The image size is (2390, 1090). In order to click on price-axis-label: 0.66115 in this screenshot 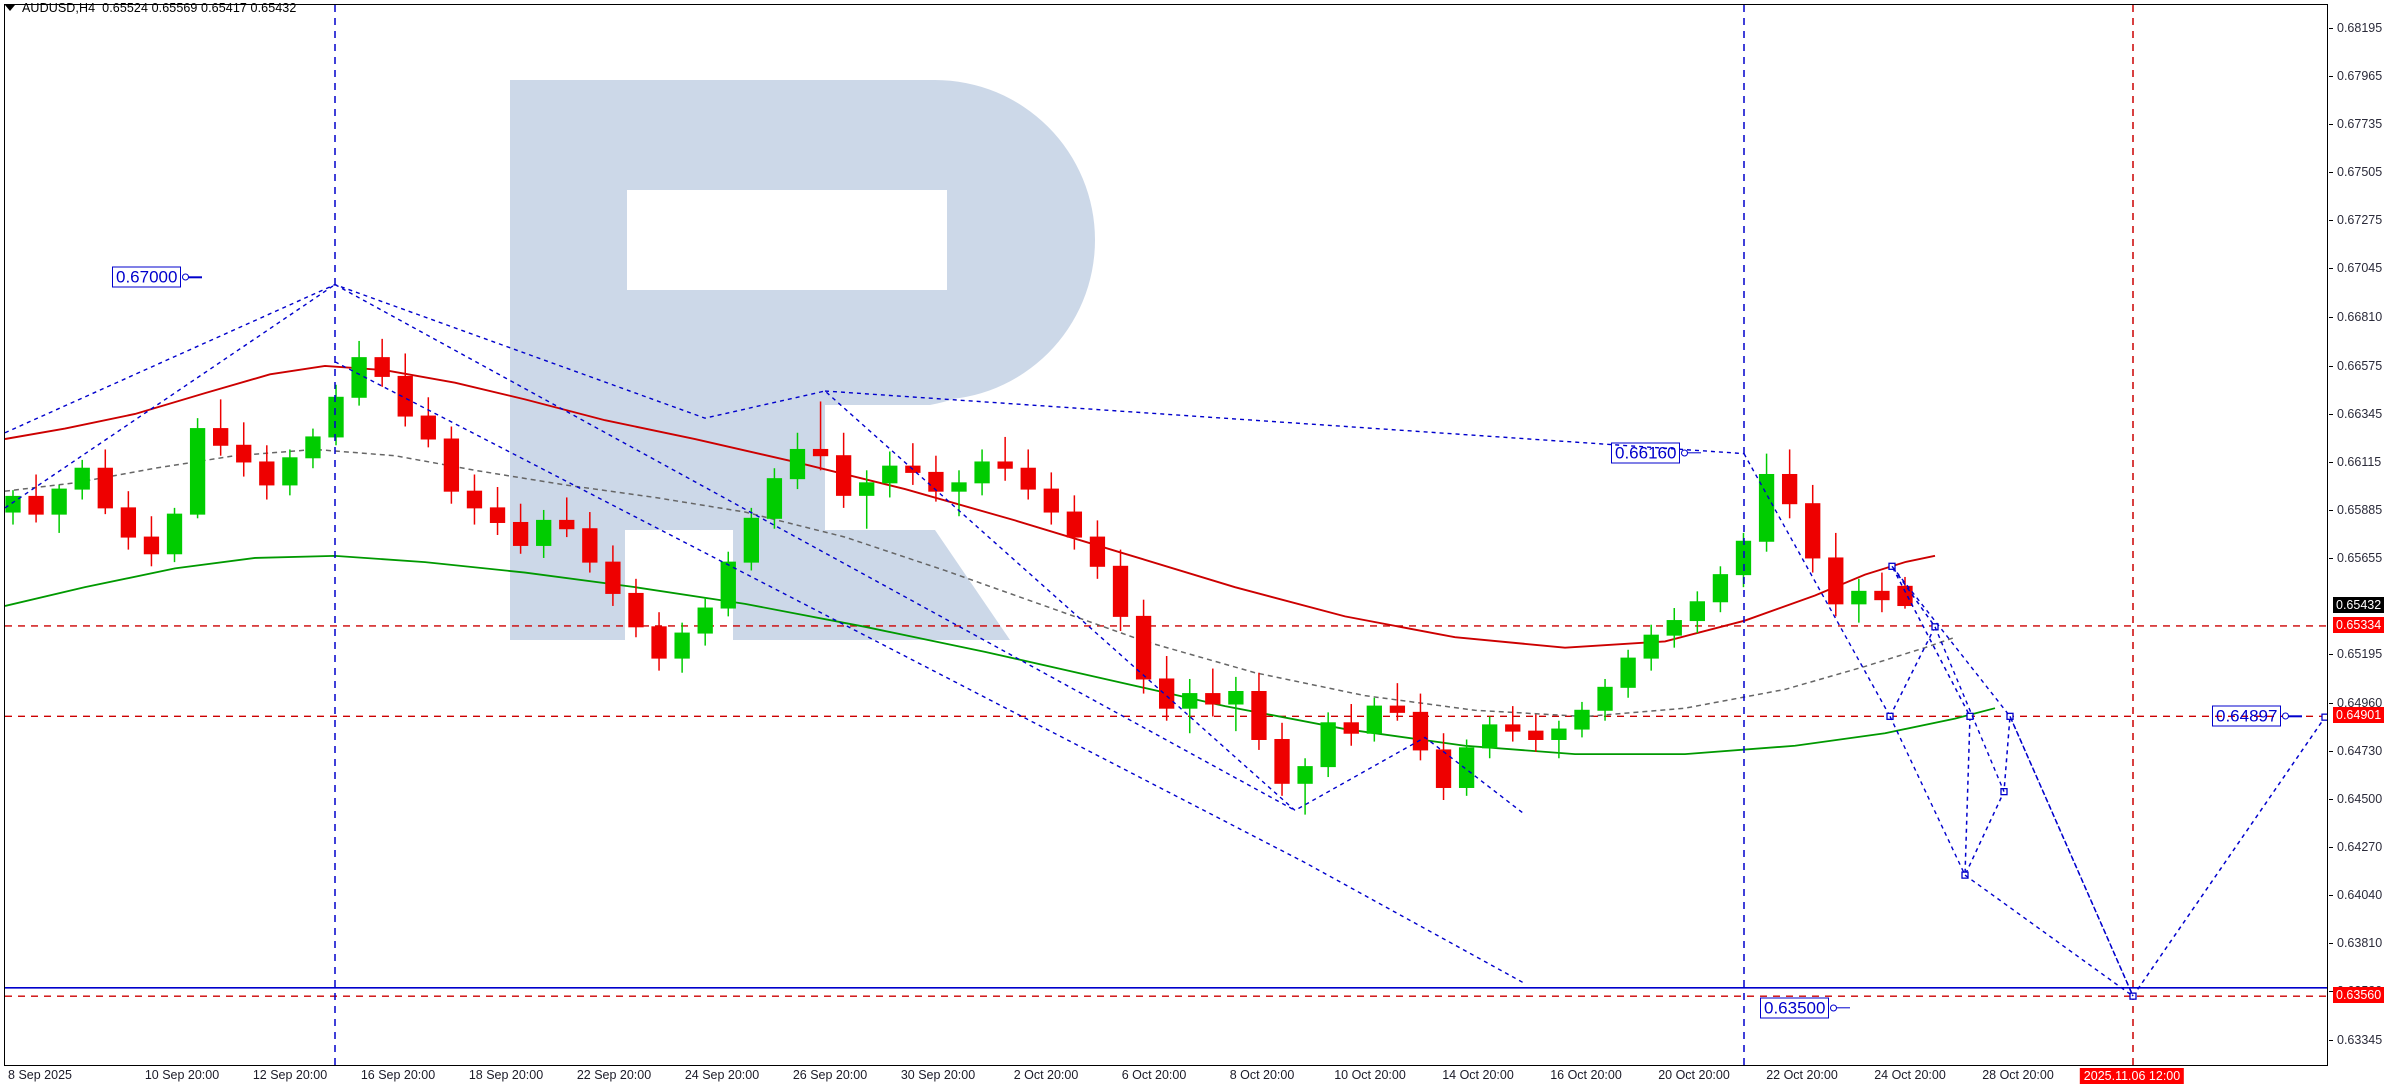, I will do `click(2359, 462)`.